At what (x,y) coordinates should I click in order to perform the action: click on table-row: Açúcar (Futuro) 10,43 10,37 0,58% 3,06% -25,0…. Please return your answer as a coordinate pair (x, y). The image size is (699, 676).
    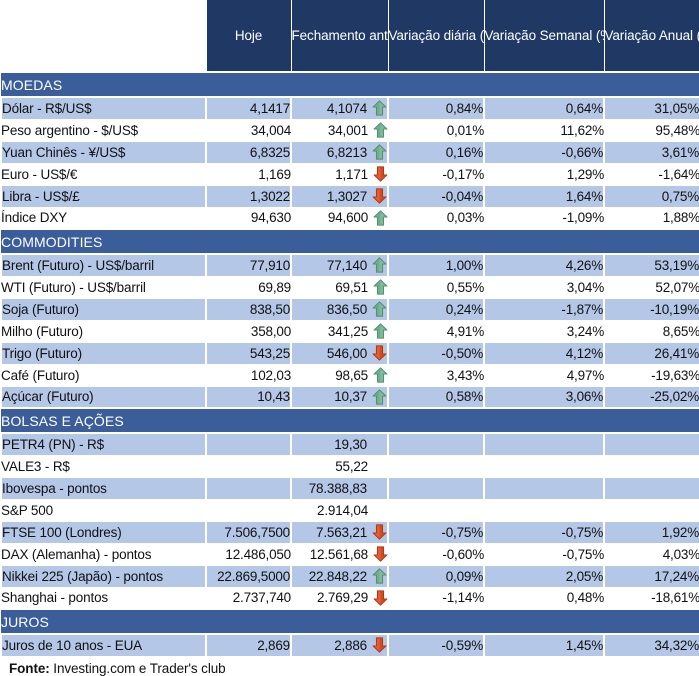
    Looking at the image, I should click on (349, 397).